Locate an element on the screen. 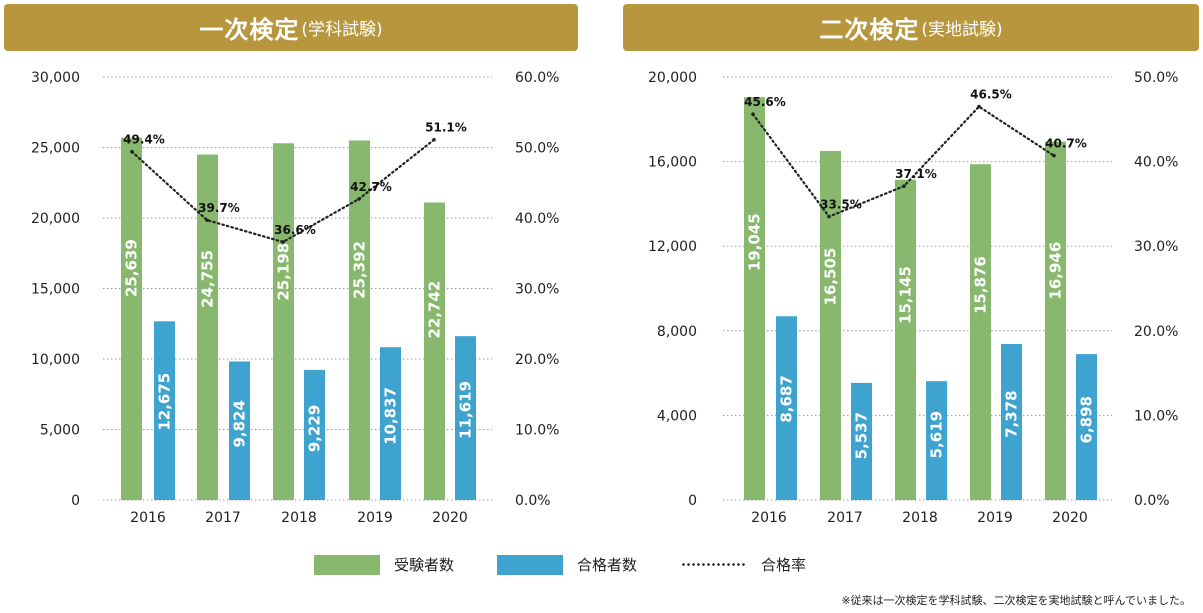 The height and width of the screenshot is (613, 1203). y-tick-label-left: 30,000 is located at coordinates (55, 78).